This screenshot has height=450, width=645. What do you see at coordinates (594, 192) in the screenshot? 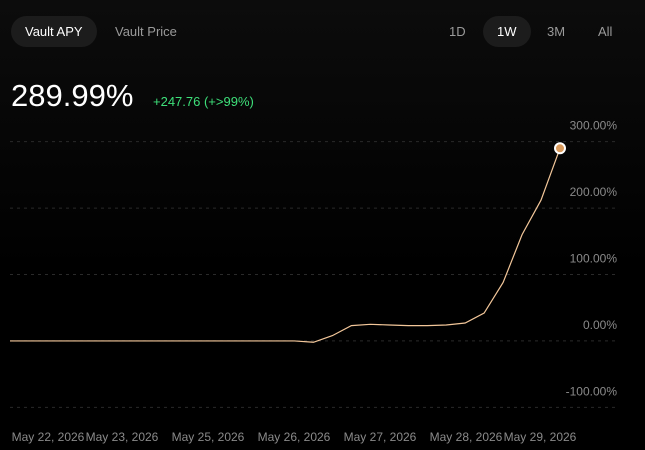
I see `y-tick-label: 200.00%` at bounding box center [594, 192].